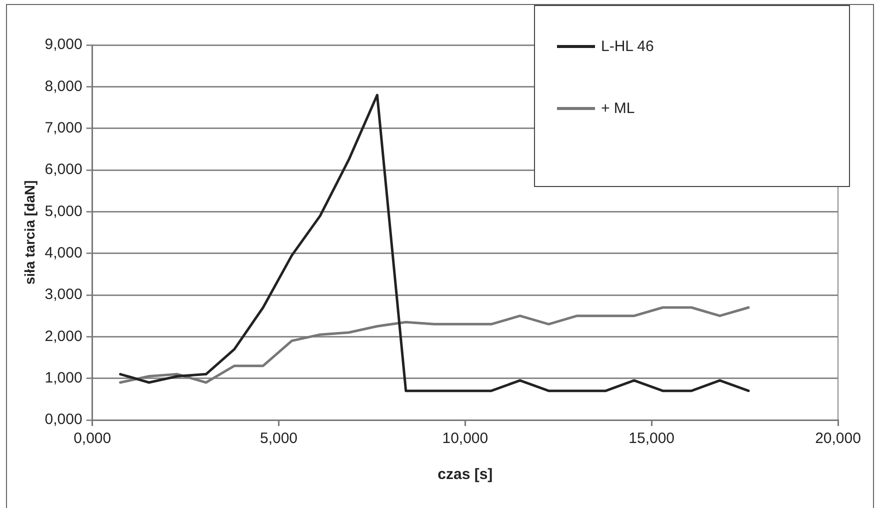 The image size is (878, 508). I want to click on y-tick-label: 9,000, so click(63, 45).